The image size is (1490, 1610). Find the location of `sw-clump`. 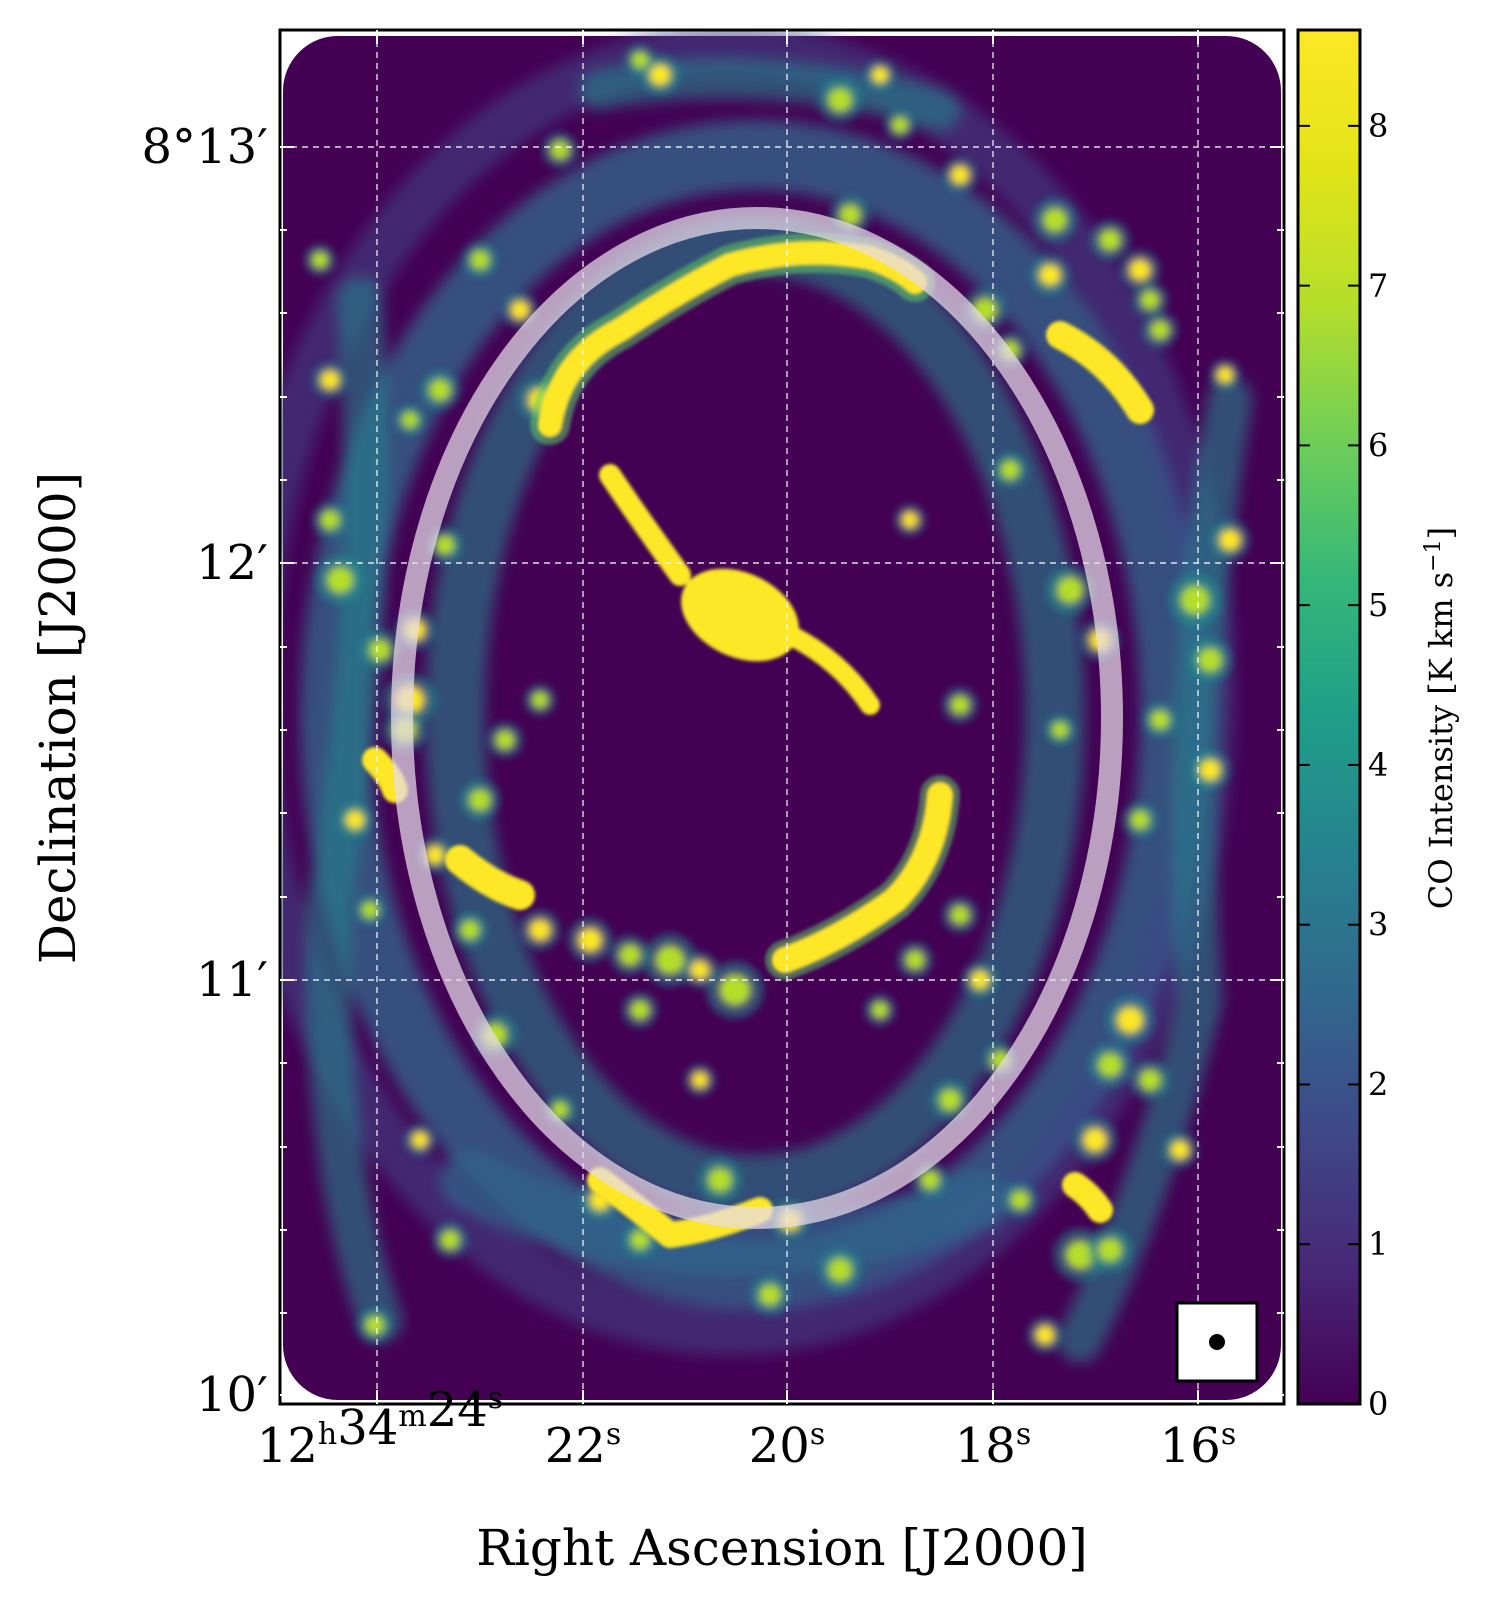

sw-clump is located at coordinates (490, 877).